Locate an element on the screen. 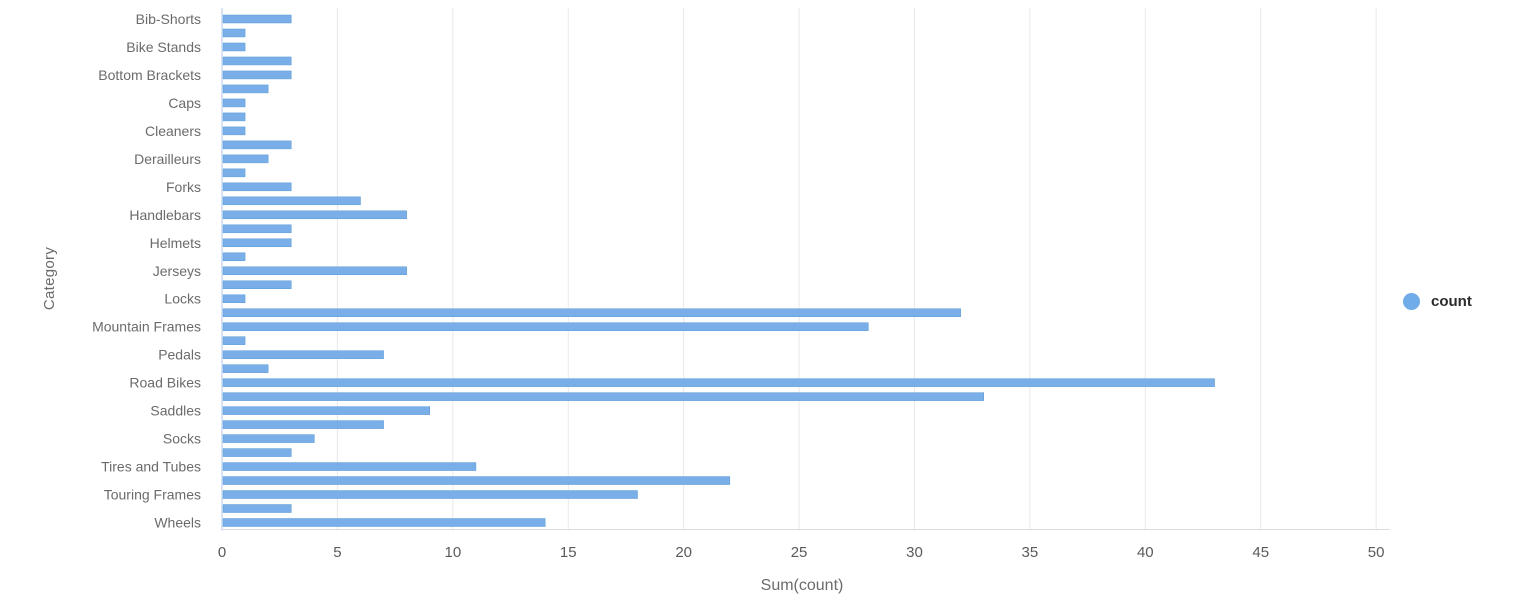 Image resolution: width=1515 pixels, height=611 pixels. y-category-label-wheels: Wheels is located at coordinates (177, 523).